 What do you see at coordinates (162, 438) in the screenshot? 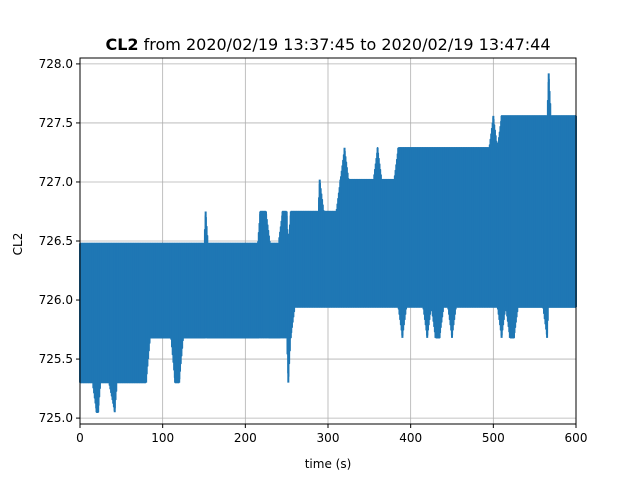
I see `x-tick-label: 100` at bounding box center [162, 438].